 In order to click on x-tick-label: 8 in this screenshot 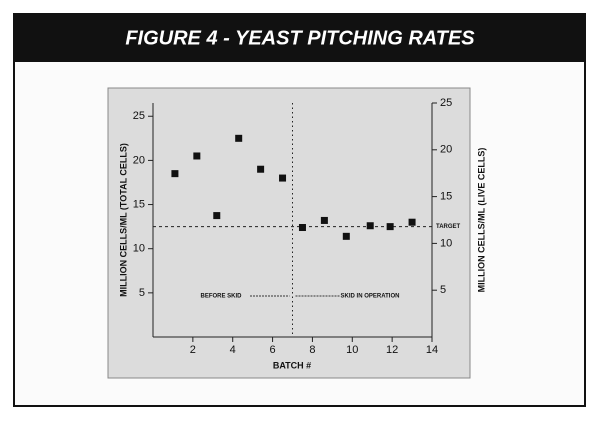, I will do `click(312, 350)`.